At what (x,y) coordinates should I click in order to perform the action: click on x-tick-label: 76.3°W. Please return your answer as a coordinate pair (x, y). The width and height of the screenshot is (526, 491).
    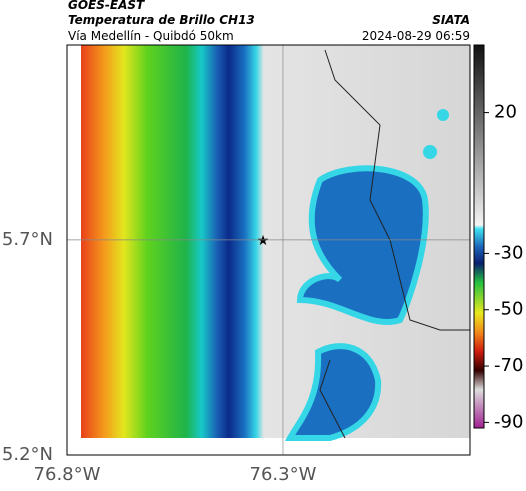
    Looking at the image, I should click on (283, 474).